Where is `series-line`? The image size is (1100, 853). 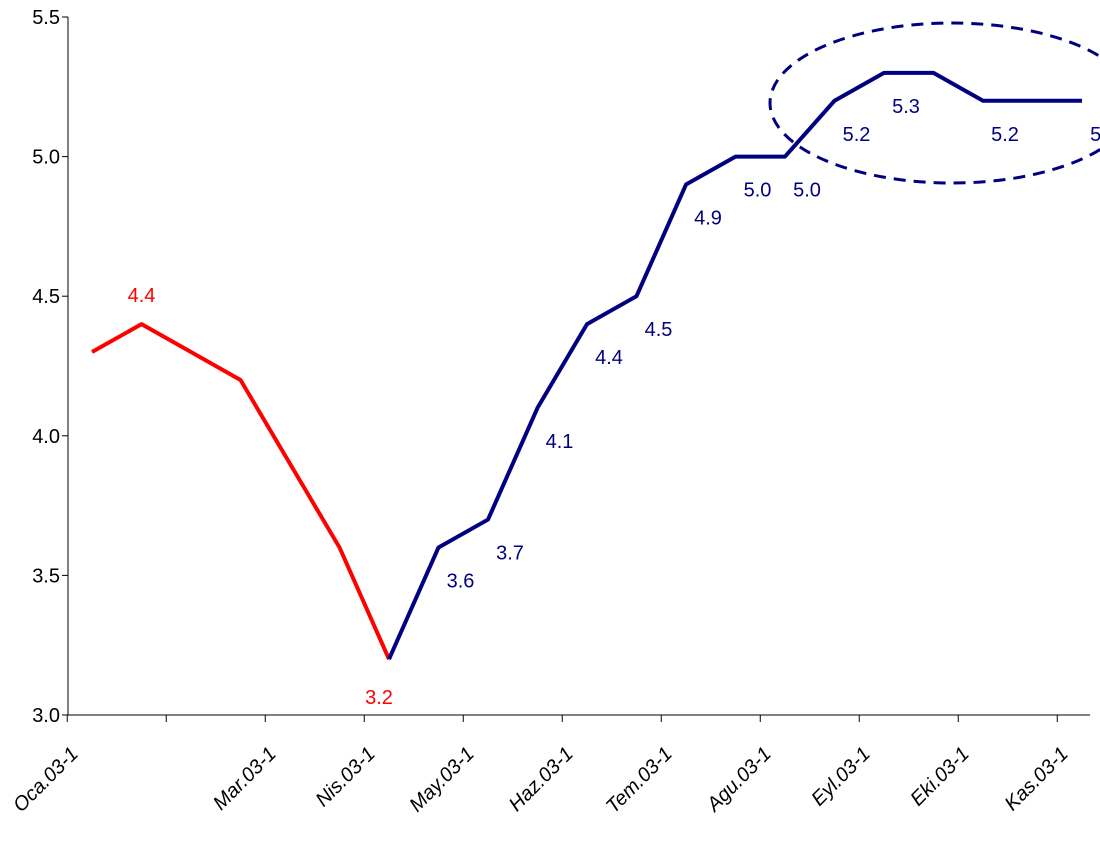
series-line is located at coordinates (241, 491).